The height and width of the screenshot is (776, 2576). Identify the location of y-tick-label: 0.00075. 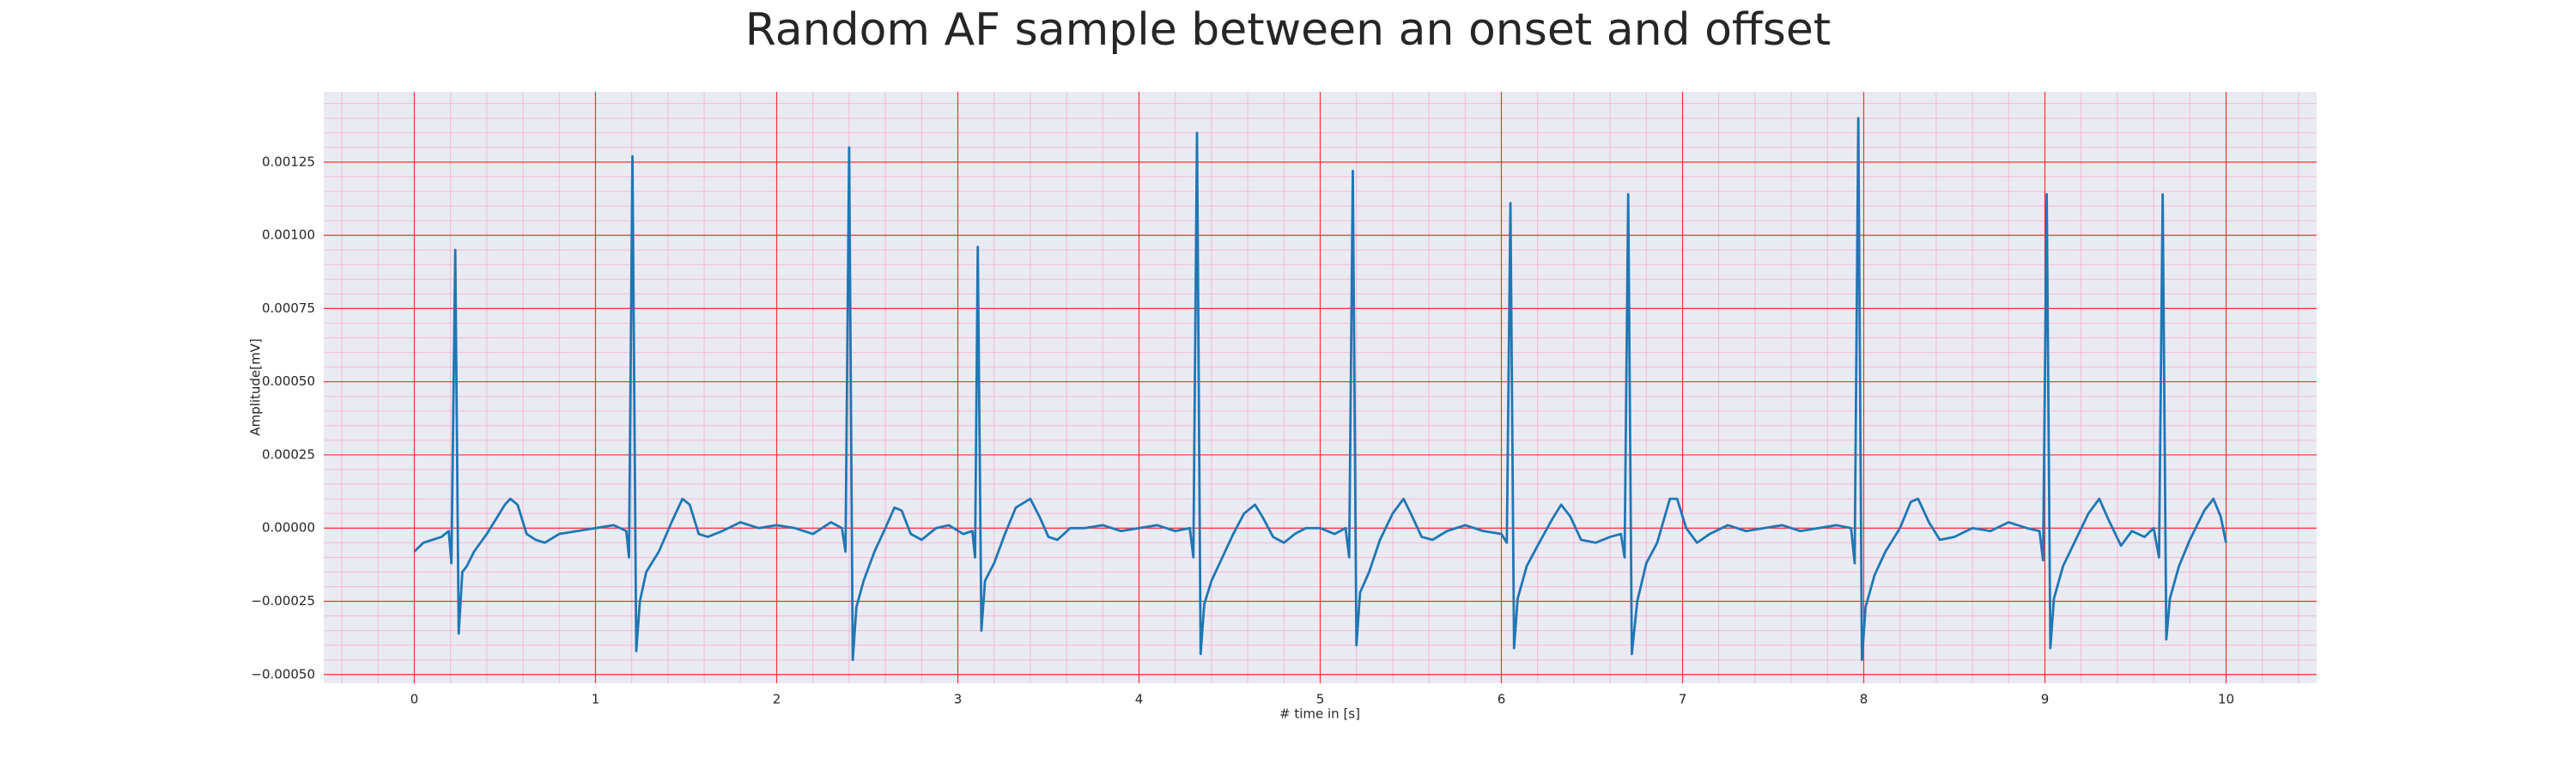
(289, 308).